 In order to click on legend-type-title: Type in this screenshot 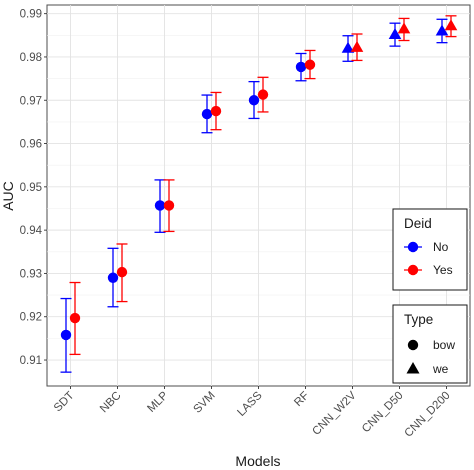, I will do `click(418, 319)`.